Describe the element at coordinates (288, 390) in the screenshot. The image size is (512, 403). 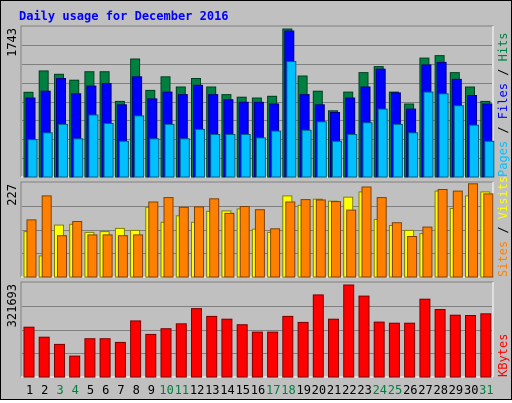
I see `day-label: 18` at that location.